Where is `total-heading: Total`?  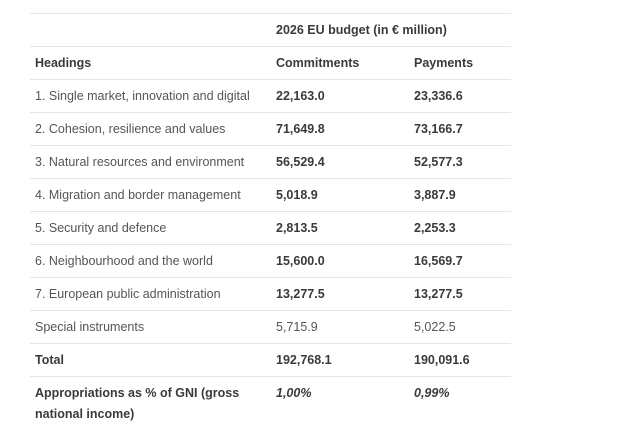 total-heading: Total is located at coordinates (49, 359).